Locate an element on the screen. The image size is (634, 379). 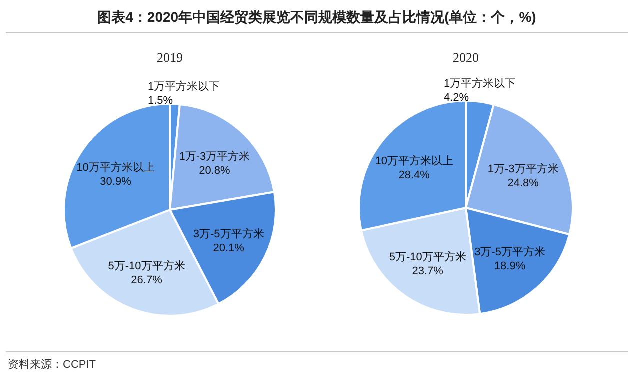
chart-subtitle: 2020 is located at coordinates (466, 57).